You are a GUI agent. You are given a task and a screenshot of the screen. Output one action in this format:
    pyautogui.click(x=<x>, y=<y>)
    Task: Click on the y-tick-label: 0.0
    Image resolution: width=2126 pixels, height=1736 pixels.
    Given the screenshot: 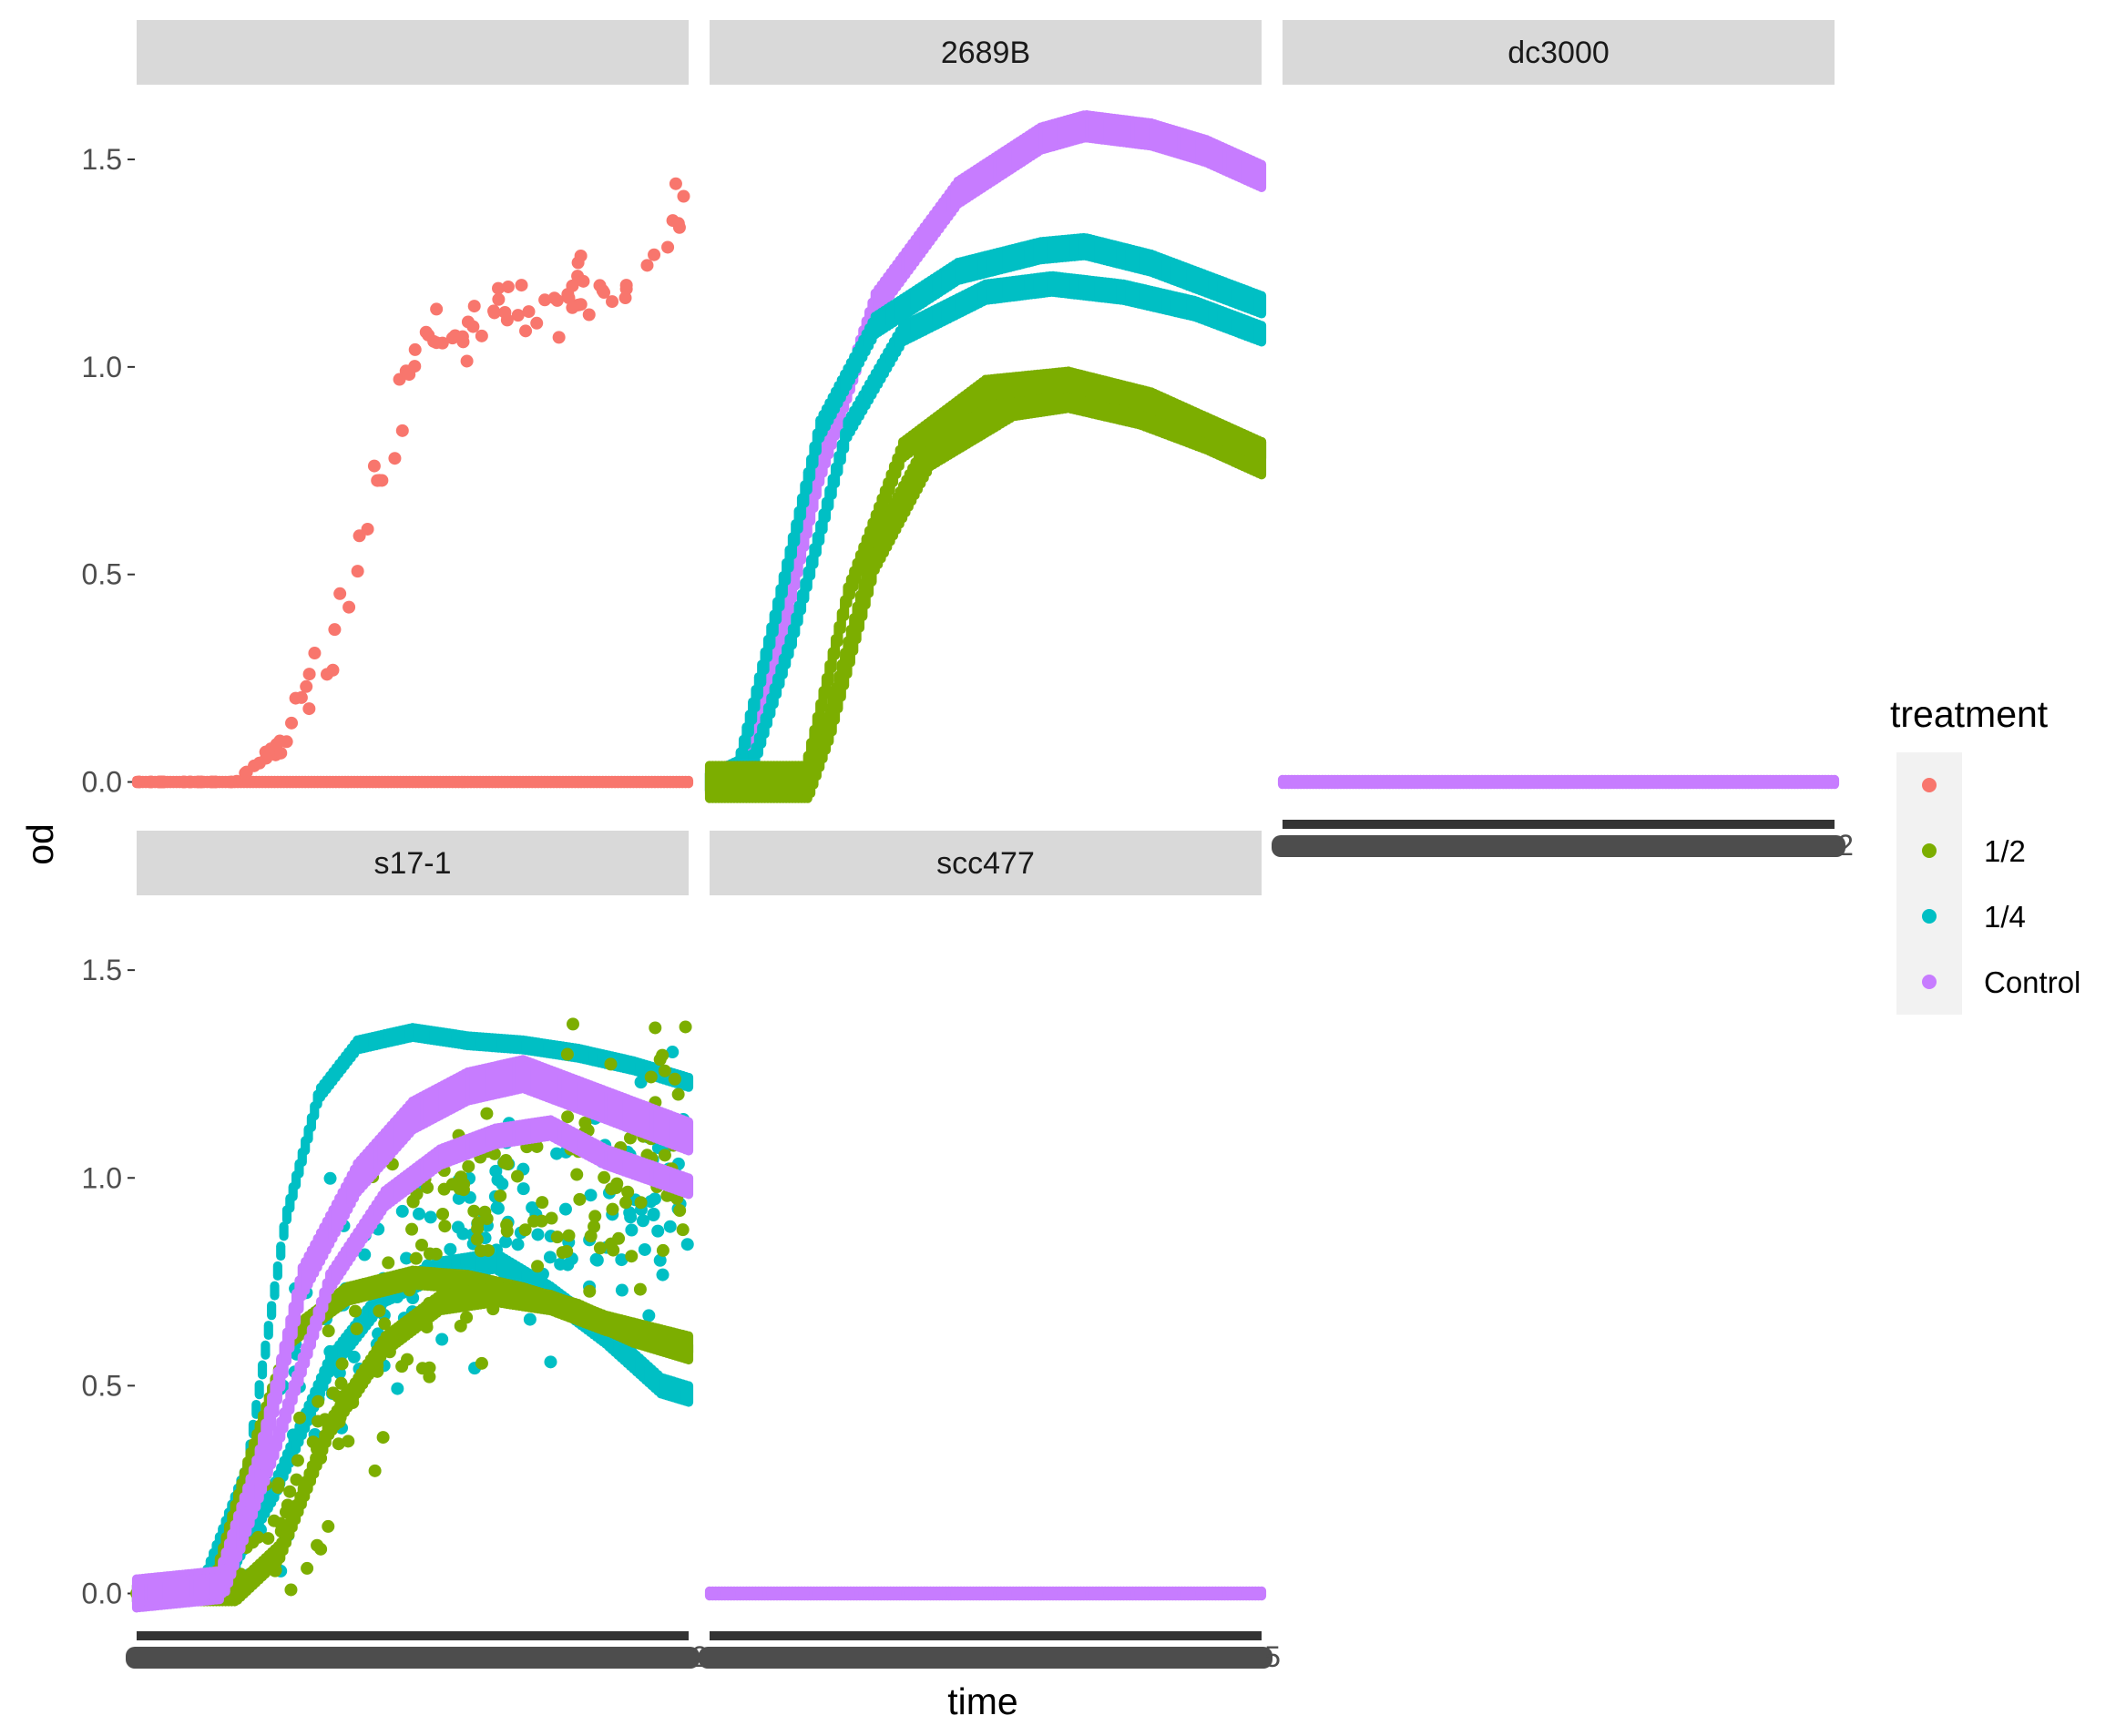 What is the action you would take?
    pyautogui.click(x=102, y=783)
    